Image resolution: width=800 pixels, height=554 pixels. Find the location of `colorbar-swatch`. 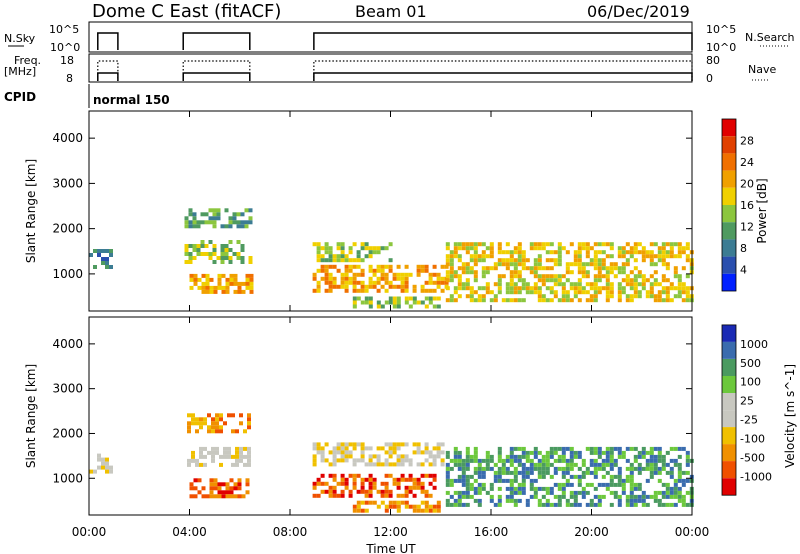

colorbar-swatch is located at coordinates (729, 470).